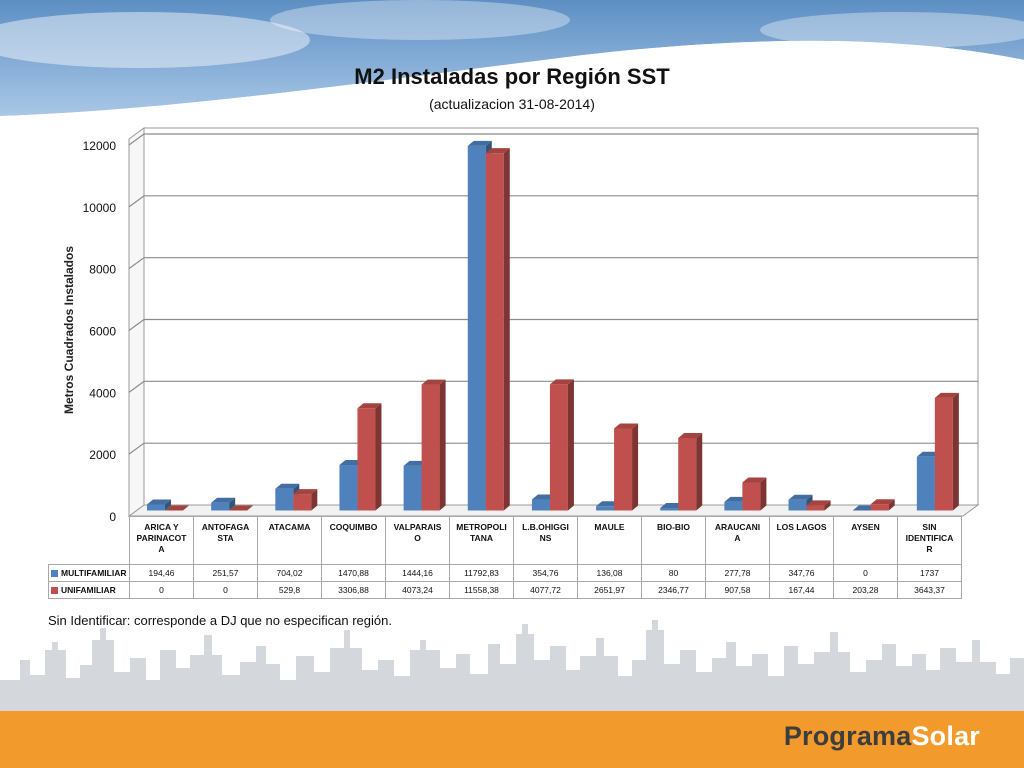  I want to click on category-label-line: IDENTIFICA, so click(929, 538).